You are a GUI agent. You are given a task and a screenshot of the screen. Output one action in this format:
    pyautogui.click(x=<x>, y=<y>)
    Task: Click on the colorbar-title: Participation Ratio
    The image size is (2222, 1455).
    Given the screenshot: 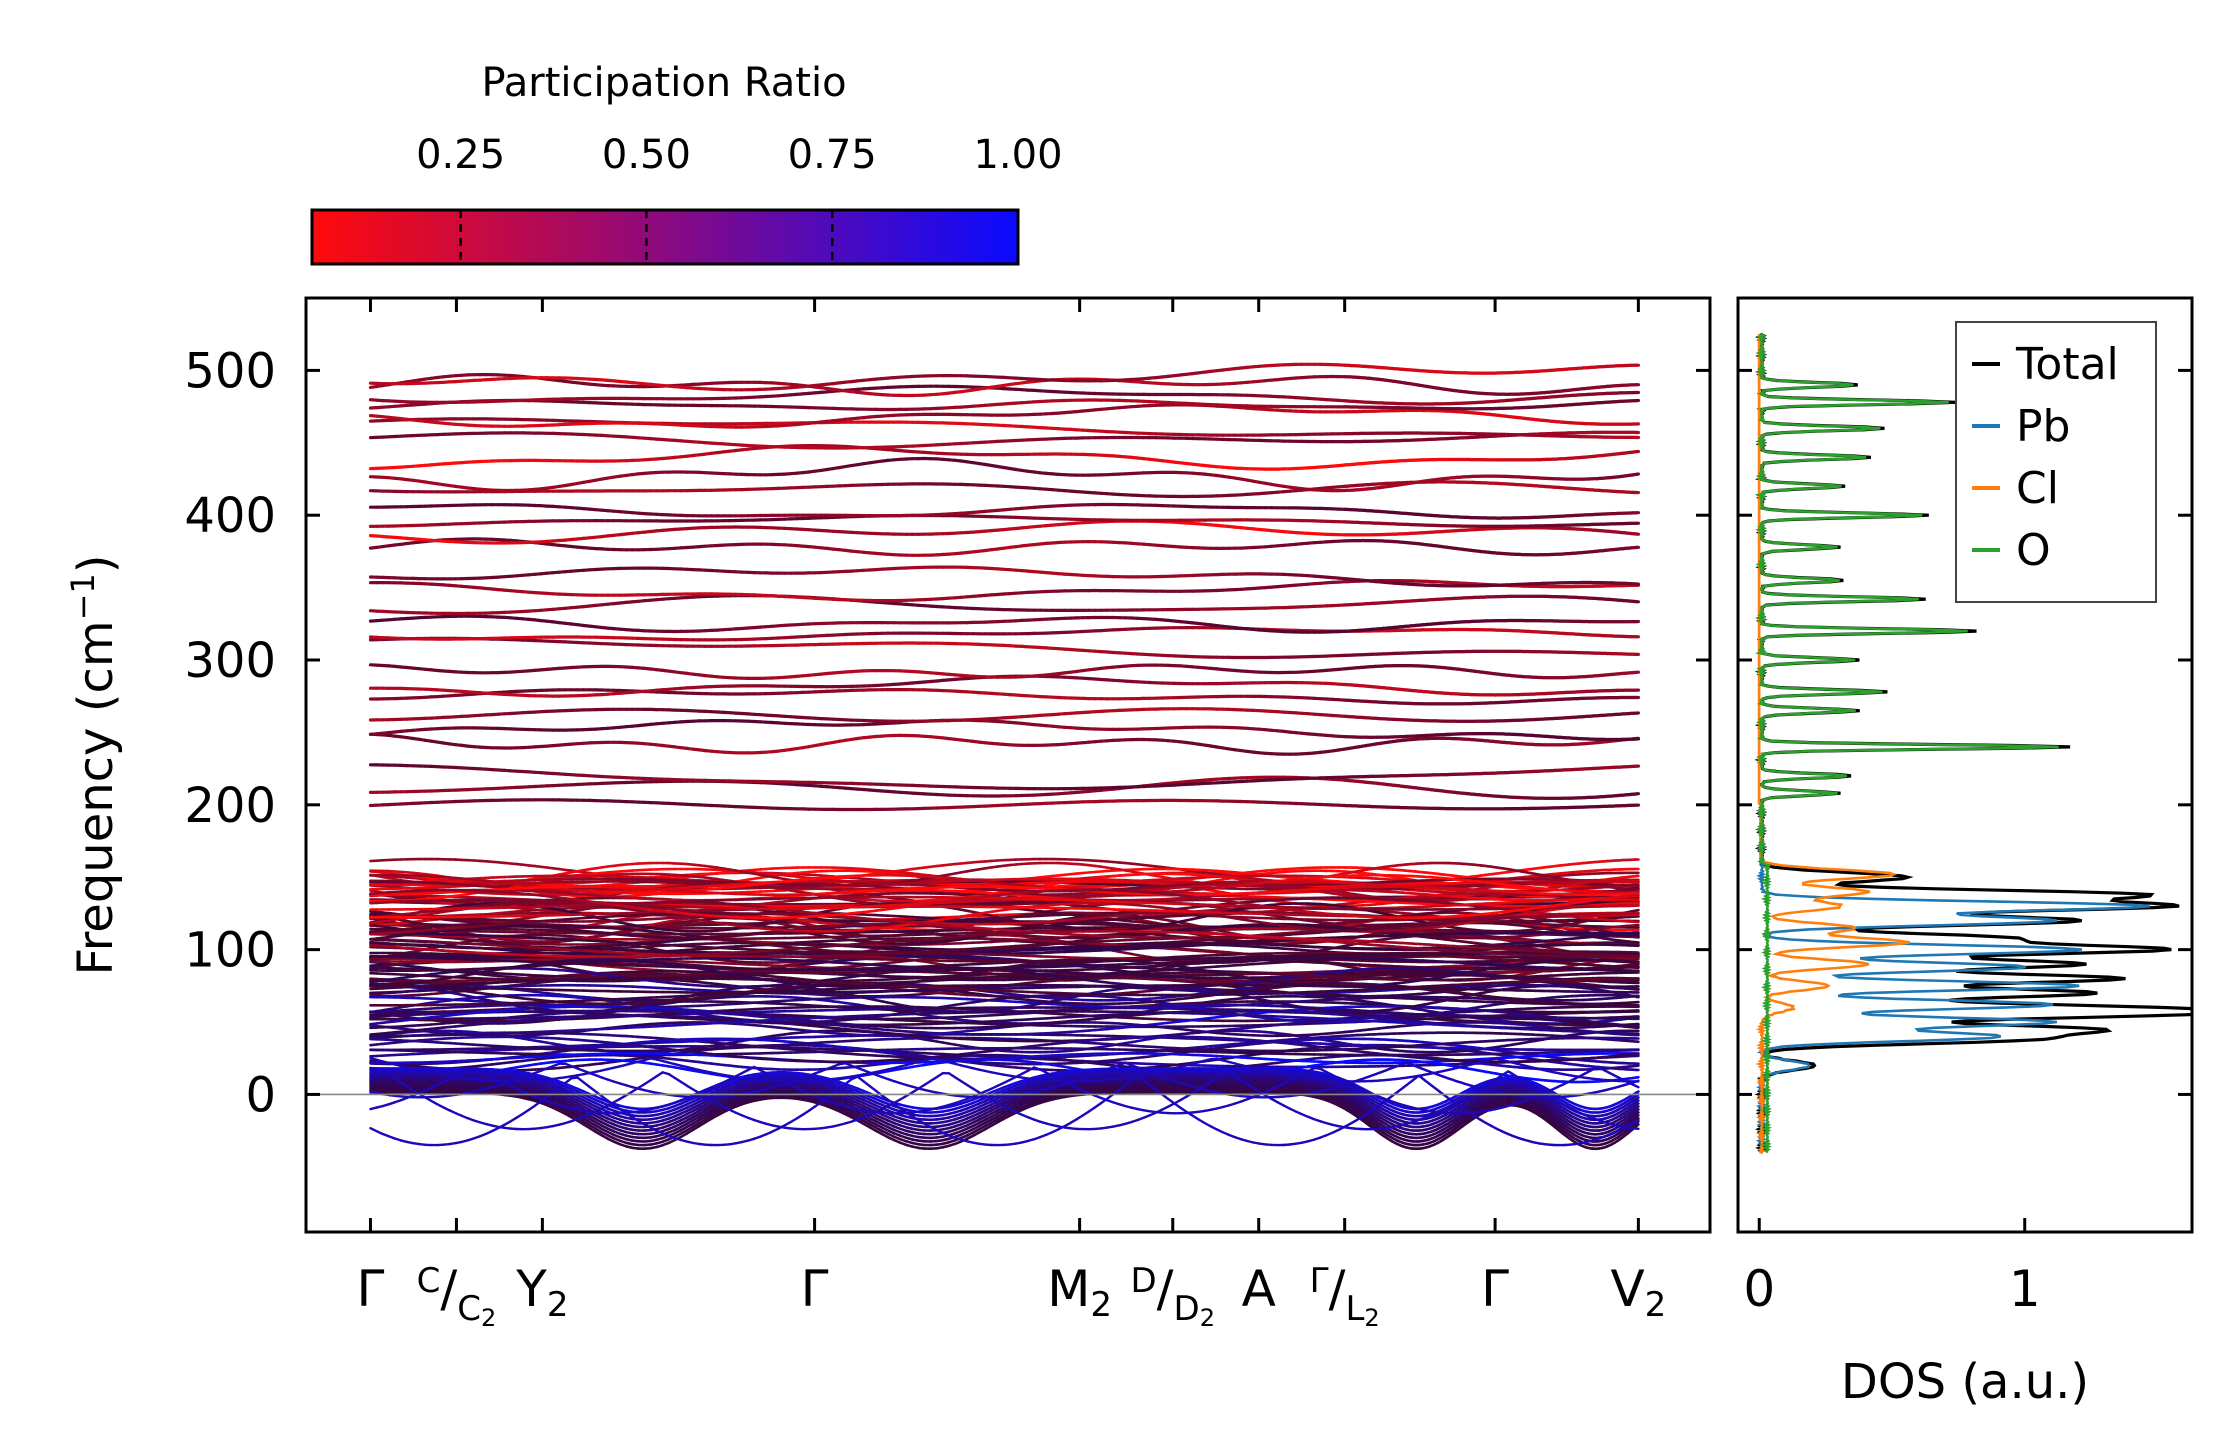 What is the action you would take?
    pyautogui.click(x=663, y=83)
    